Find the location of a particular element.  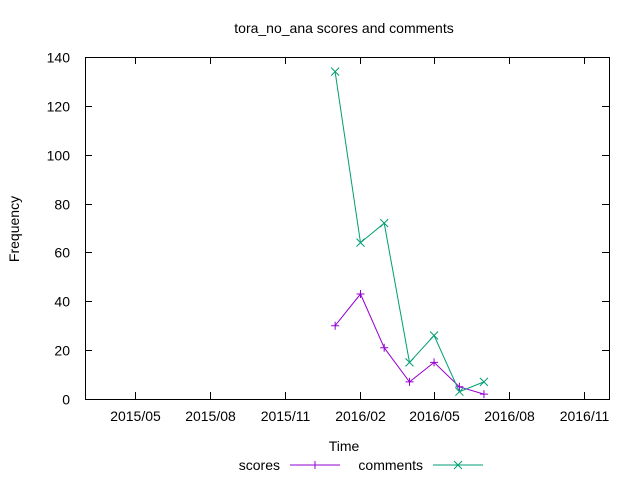

x-axis-label: Time is located at coordinates (344, 446).